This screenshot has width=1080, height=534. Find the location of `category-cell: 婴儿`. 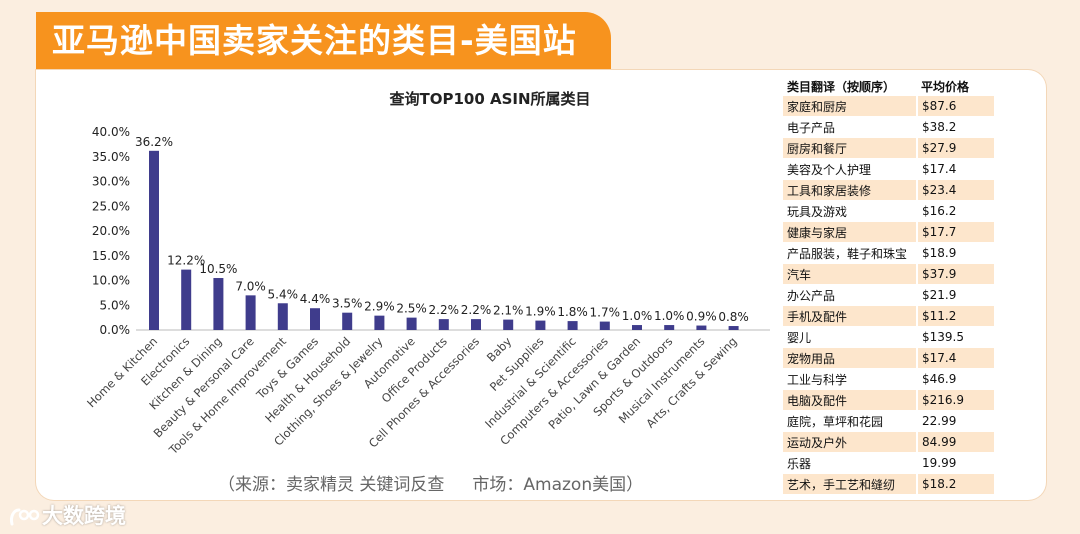

category-cell: 婴儿 is located at coordinates (850, 337).